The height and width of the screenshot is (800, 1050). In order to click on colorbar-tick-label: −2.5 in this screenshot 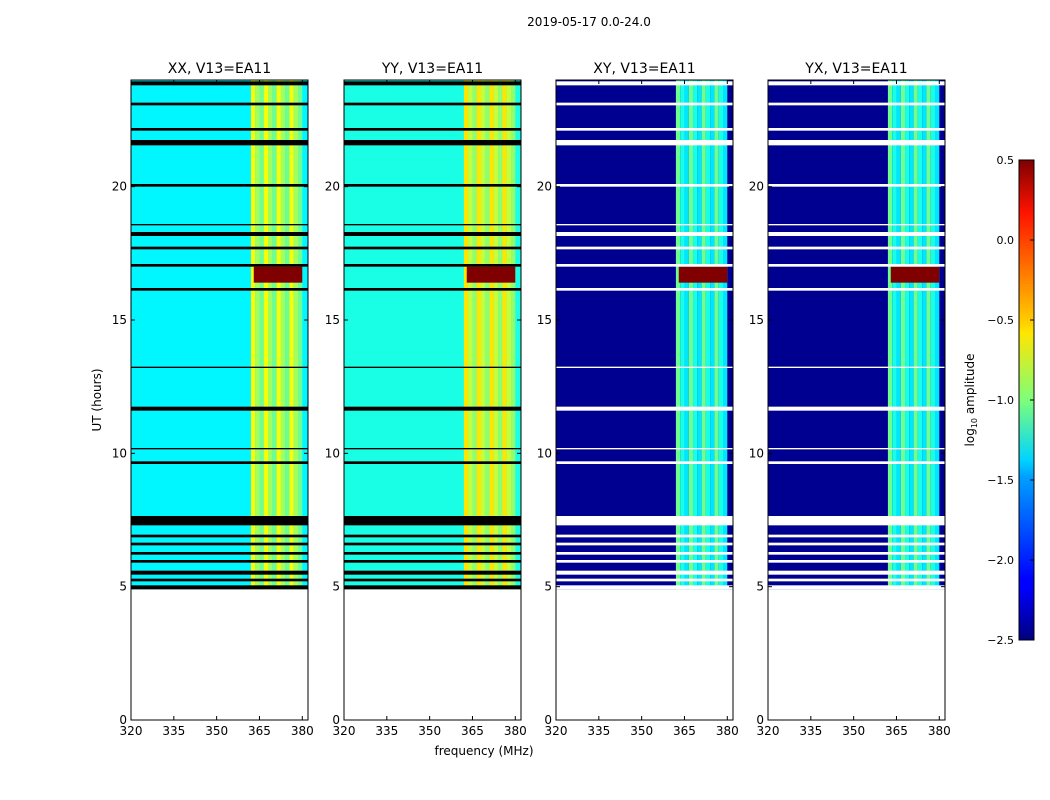, I will do `click(1000, 640)`.